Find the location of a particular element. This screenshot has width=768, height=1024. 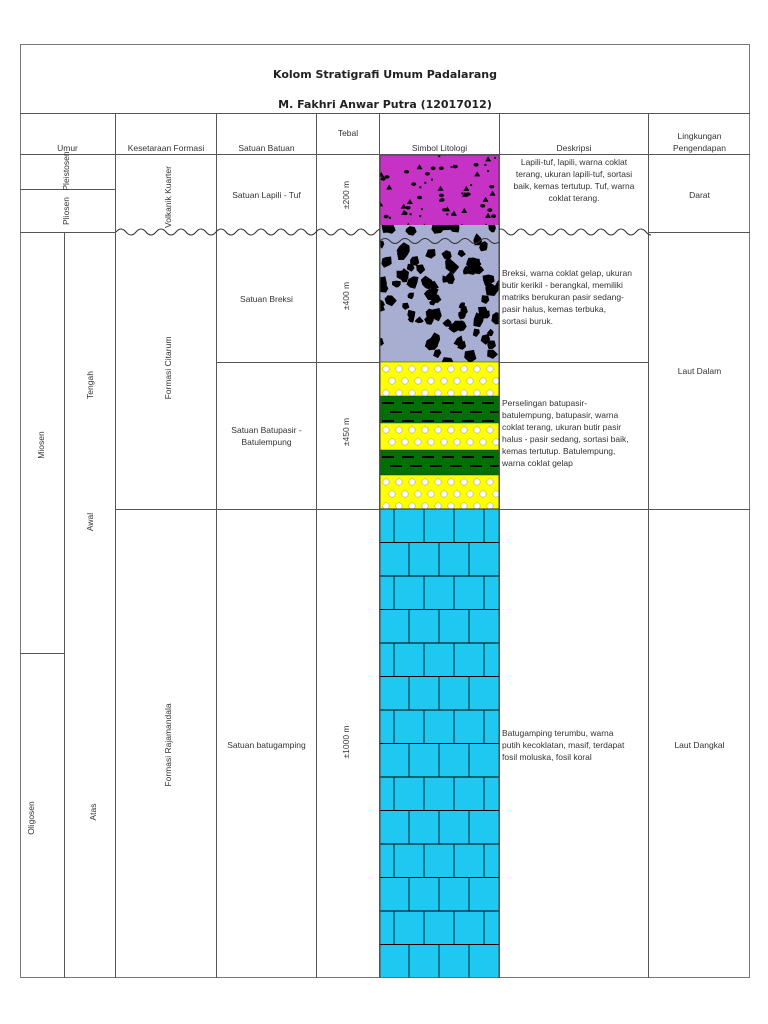

header-deskripsi: Deskripsi is located at coordinates (574, 148).